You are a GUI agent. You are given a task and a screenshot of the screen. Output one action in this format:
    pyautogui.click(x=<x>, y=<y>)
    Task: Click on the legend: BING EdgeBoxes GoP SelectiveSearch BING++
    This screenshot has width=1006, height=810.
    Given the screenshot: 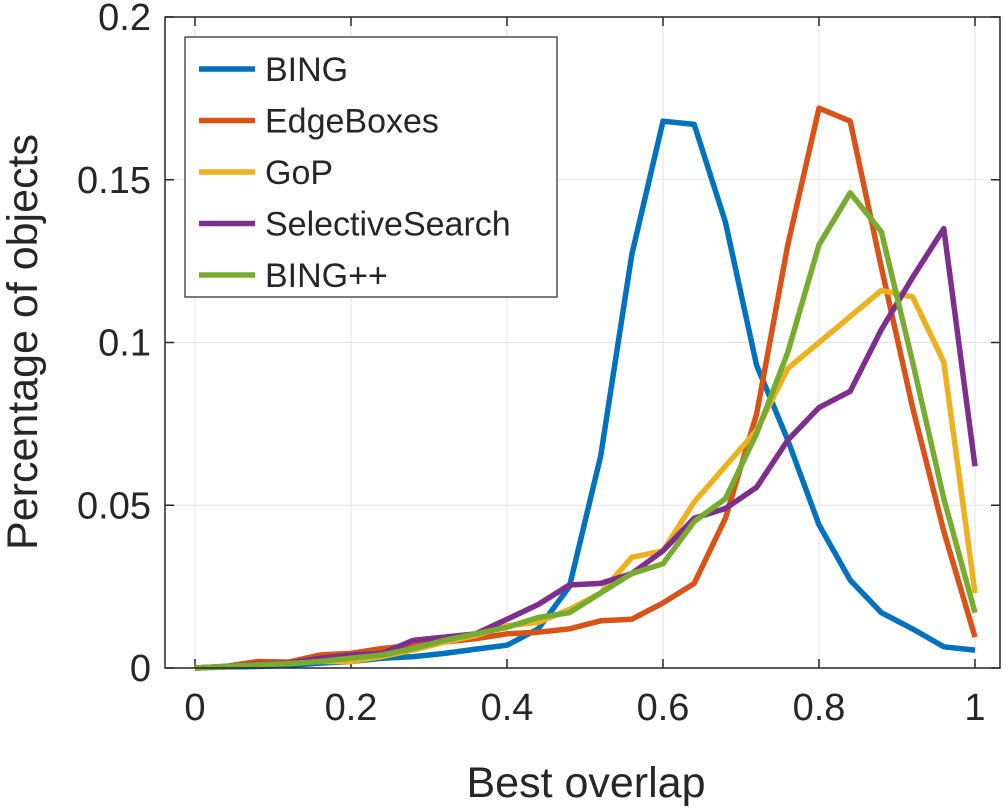 What is the action you would take?
    pyautogui.click(x=371, y=167)
    